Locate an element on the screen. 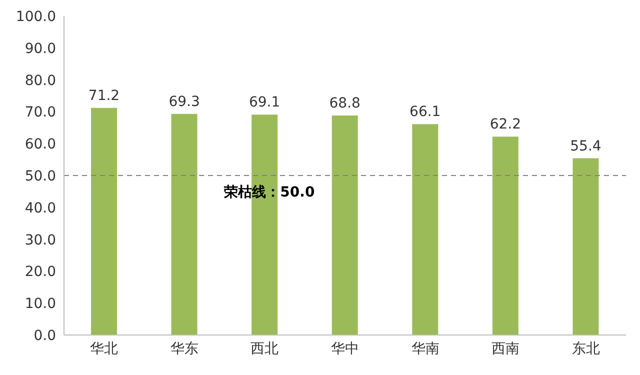  x-tick-label: 华南 is located at coordinates (425, 348).